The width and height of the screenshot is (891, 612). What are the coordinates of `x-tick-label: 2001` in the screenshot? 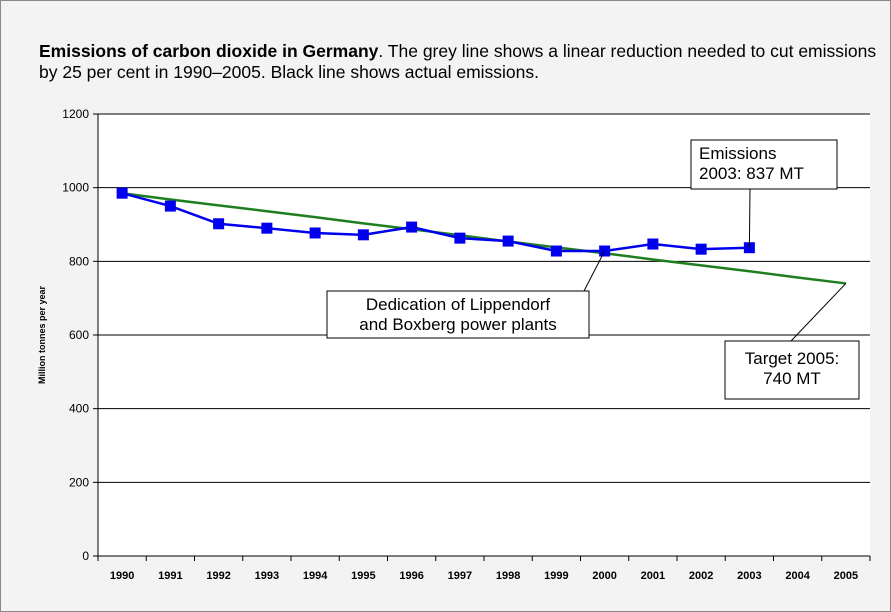 It's located at (653, 576).